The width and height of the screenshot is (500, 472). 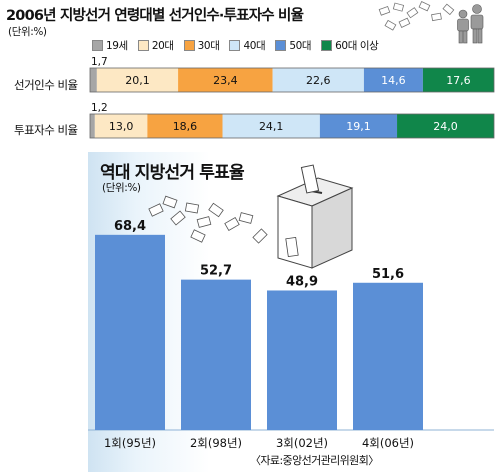 What do you see at coordinates (357, 45) in the screenshot?
I see `legend-label-60plus: 60대 이상` at bounding box center [357, 45].